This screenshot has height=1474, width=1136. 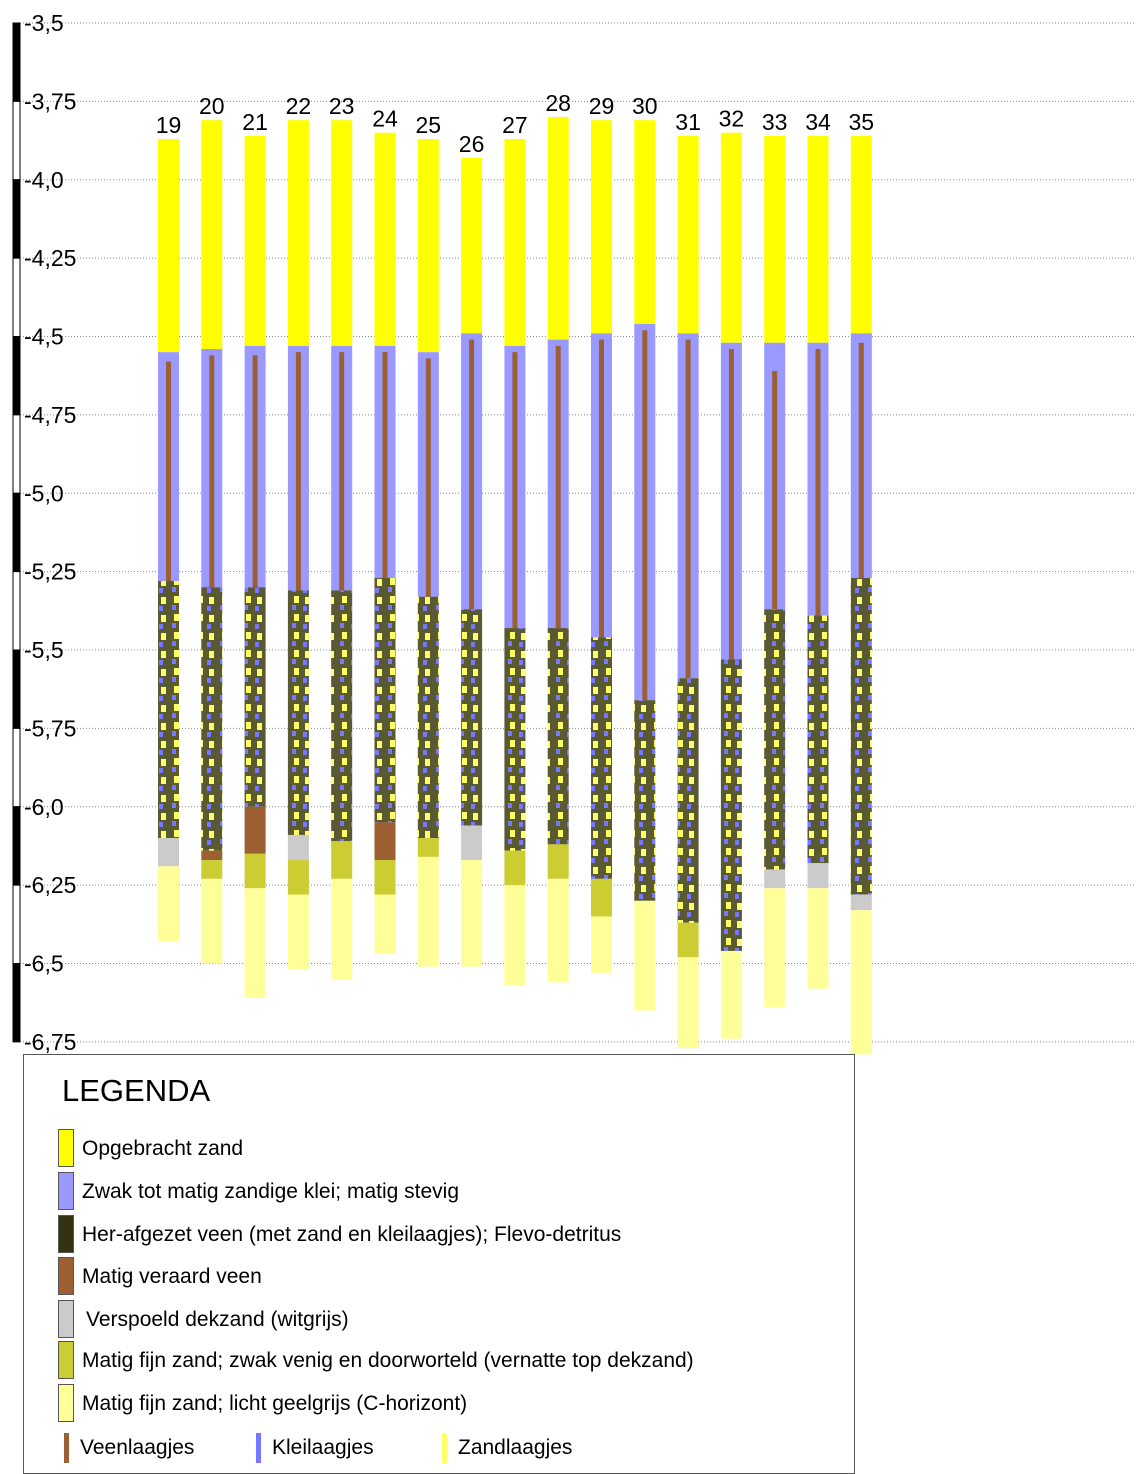 What do you see at coordinates (212, 528) in the screenshot?
I see `borehole-20: 20` at bounding box center [212, 528].